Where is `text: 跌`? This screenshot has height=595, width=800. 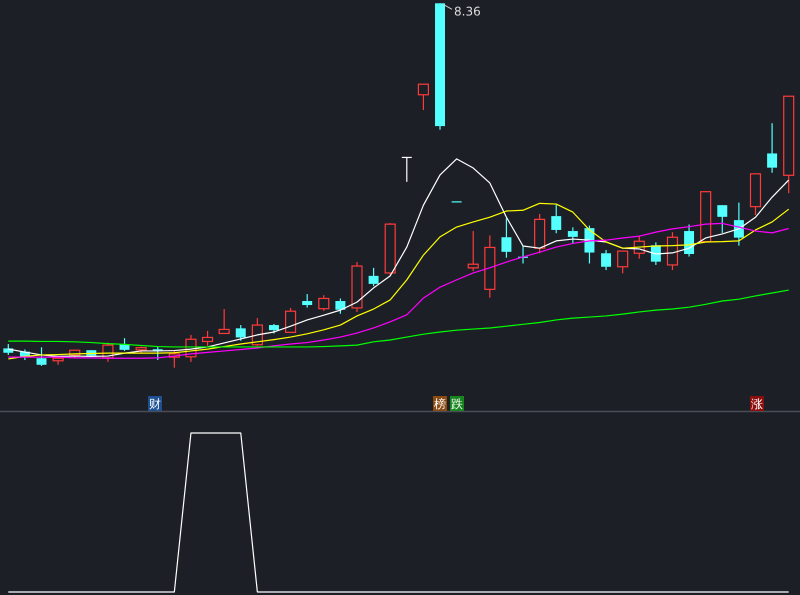
text: 跌 is located at coordinates (457, 404).